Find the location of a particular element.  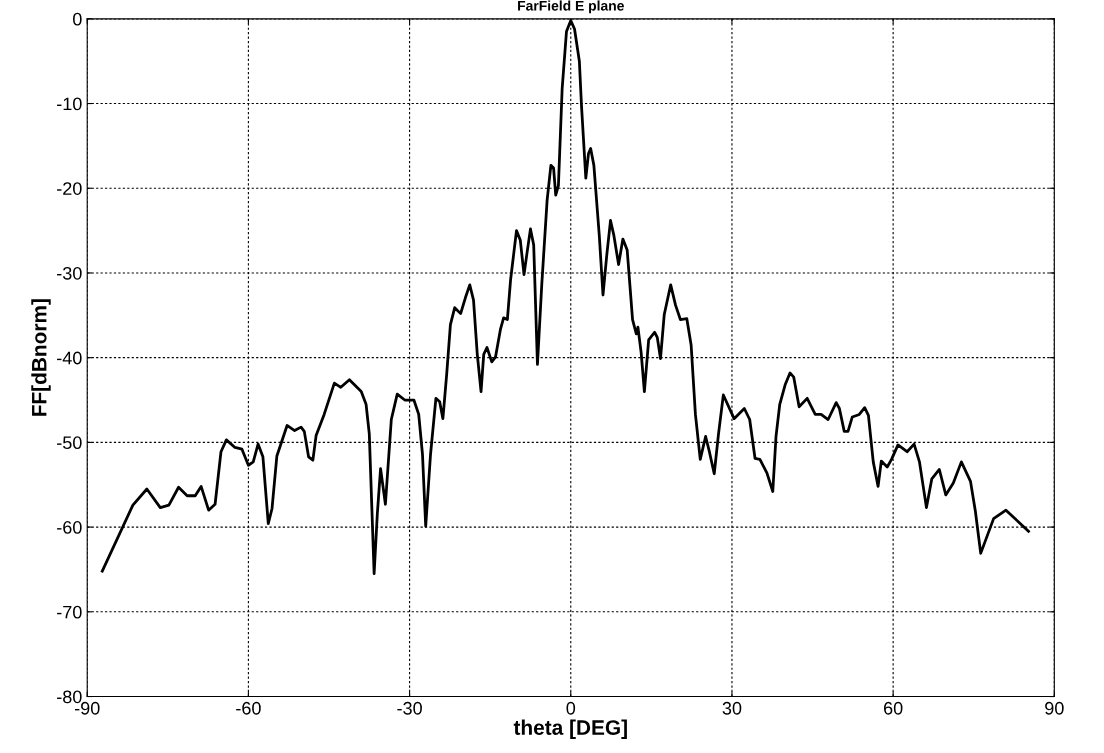

x-tick-label: -30 is located at coordinates (409, 708).